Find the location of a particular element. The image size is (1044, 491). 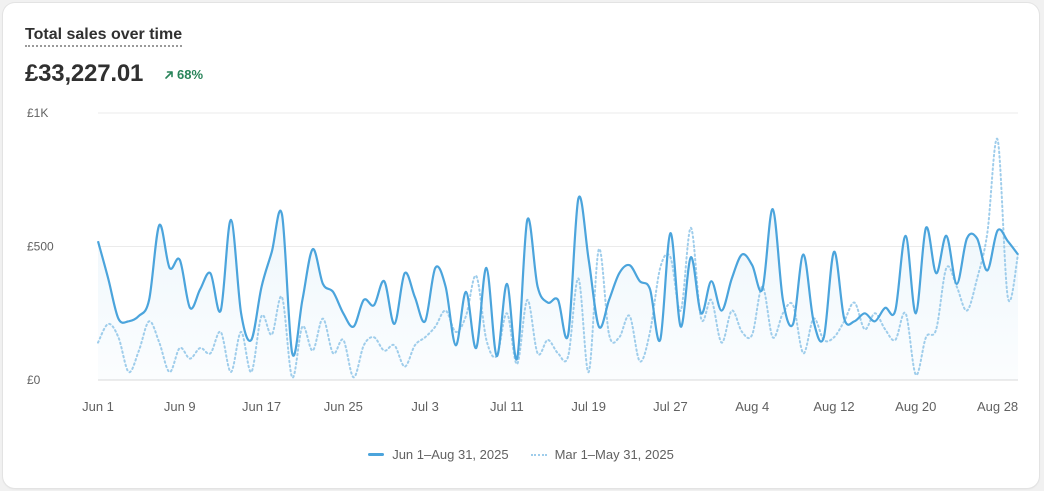

y-tick-label: £1K is located at coordinates (37, 113).